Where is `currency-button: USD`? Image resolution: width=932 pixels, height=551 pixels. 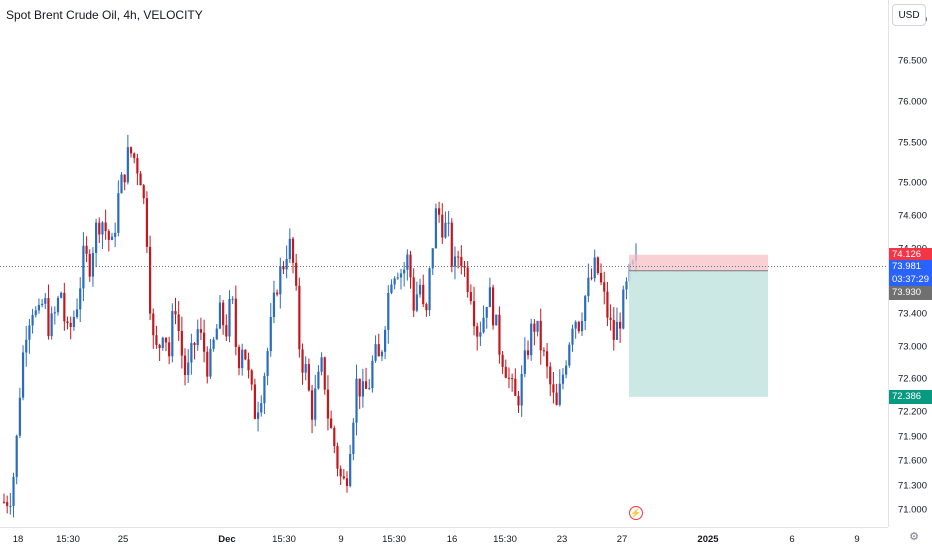 currency-button: USD is located at coordinates (909, 15).